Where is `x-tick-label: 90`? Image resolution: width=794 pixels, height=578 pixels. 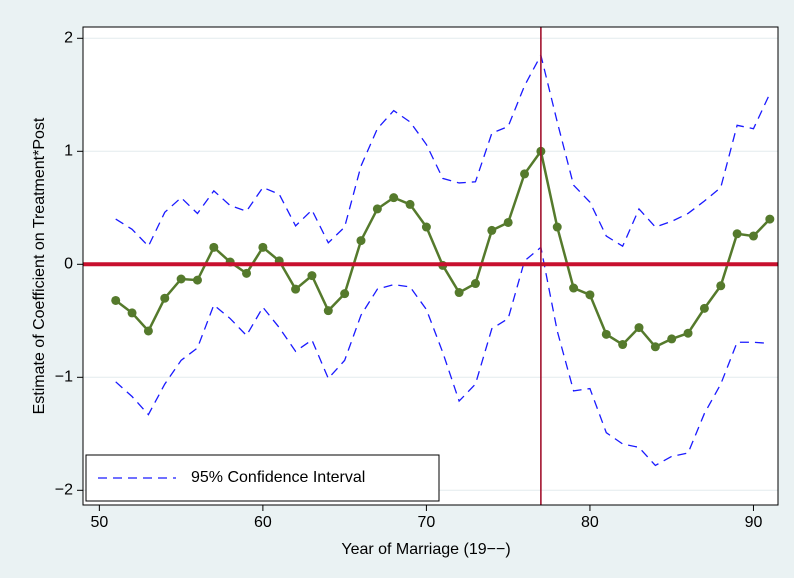
x-tick-label: 90 is located at coordinates (754, 522).